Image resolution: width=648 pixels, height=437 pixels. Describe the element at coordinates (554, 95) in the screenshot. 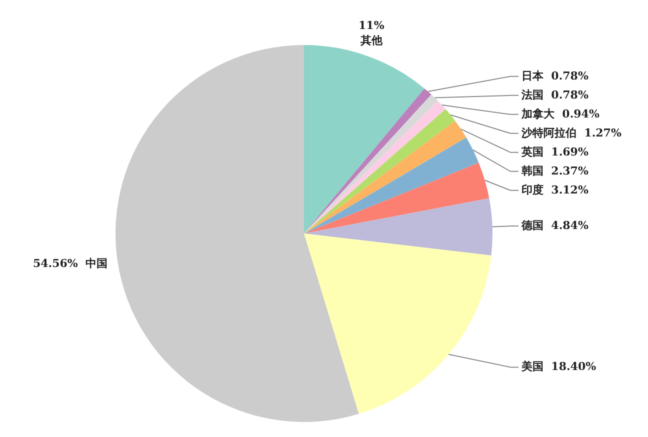

I see `slice-label: 法国 0.78%` at that location.